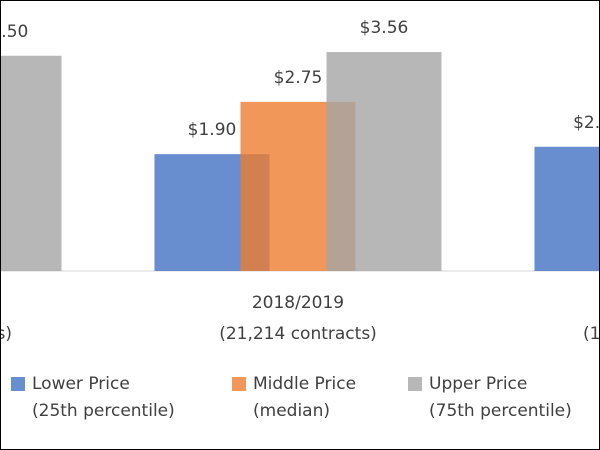 The width and height of the screenshot is (600, 450). Describe the element at coordinates (291, 411) in the screenshot. I see `legend-label: (median)` at that location.